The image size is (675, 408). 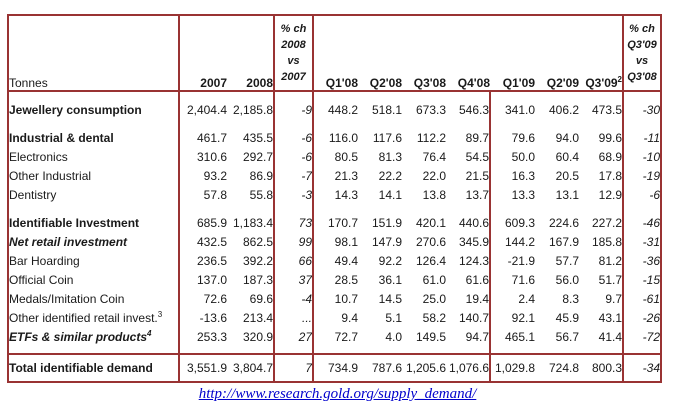 What do you see at coordinates (251, 109) in the screenshot?
I see `value-cell: 2,185.8` at bounding box center [251, 109].